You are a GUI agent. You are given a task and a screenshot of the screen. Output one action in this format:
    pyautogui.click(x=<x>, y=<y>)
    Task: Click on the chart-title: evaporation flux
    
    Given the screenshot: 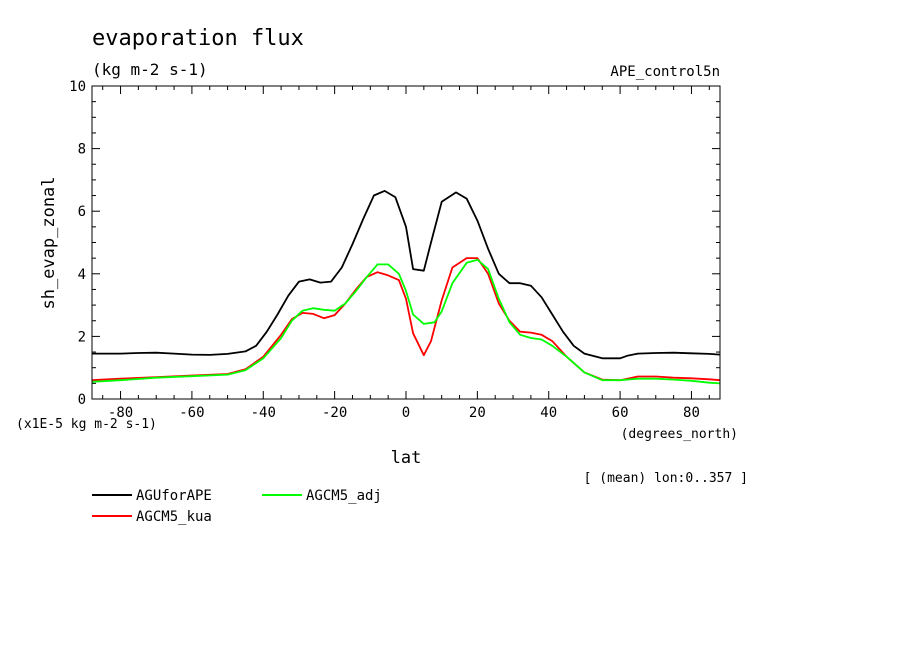 What is the action you would take?
    pyautogui.click(x=198, y=38)
    